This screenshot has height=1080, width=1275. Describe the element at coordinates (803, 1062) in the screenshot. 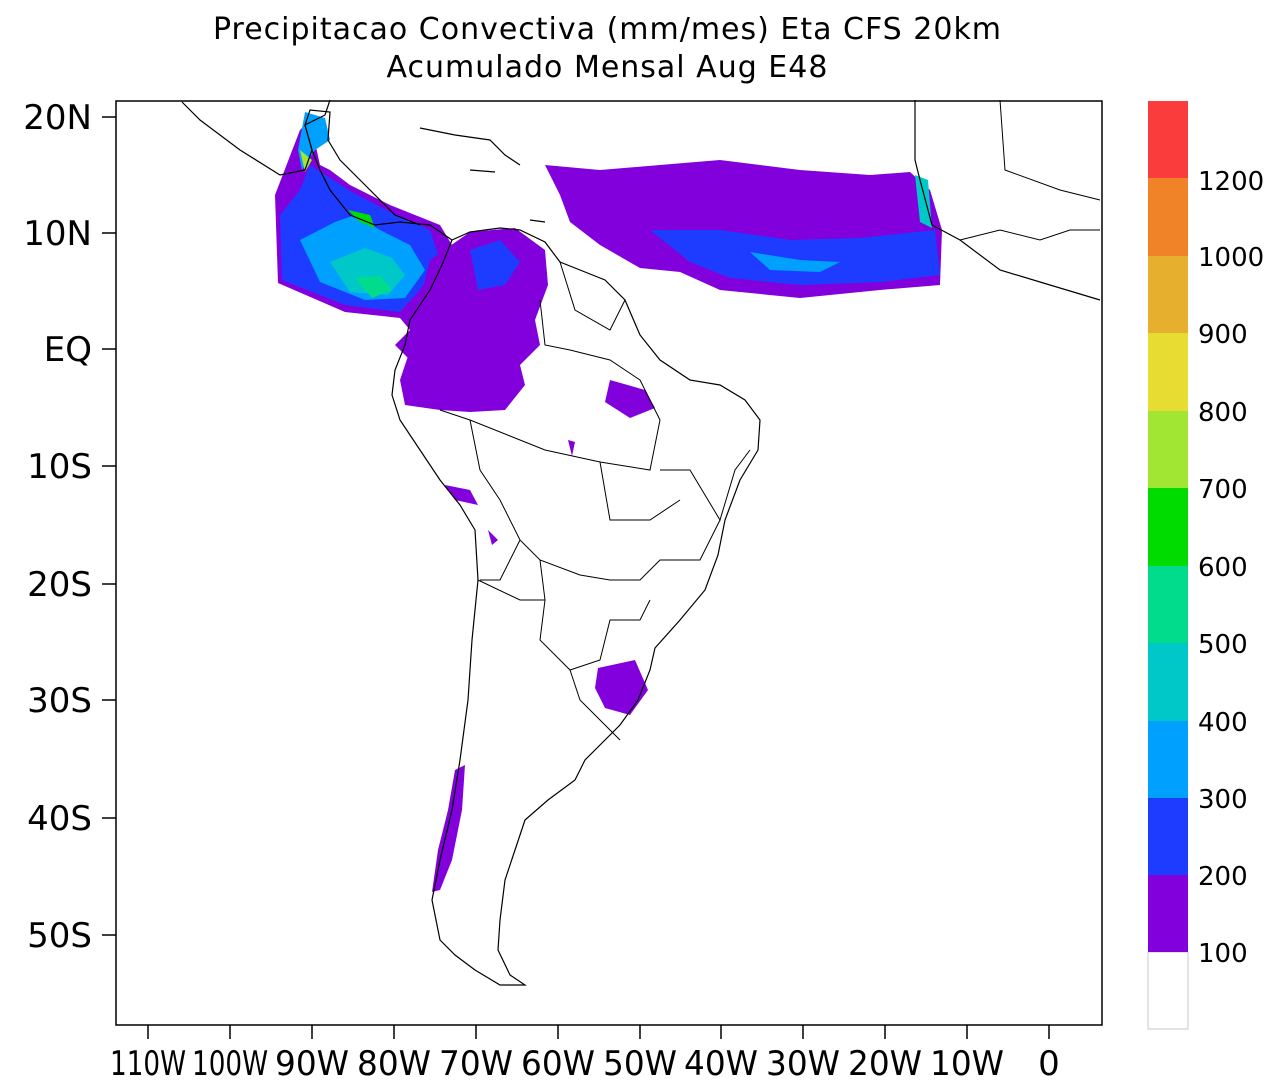

I see `lon-label-30w: 30W` at that location.